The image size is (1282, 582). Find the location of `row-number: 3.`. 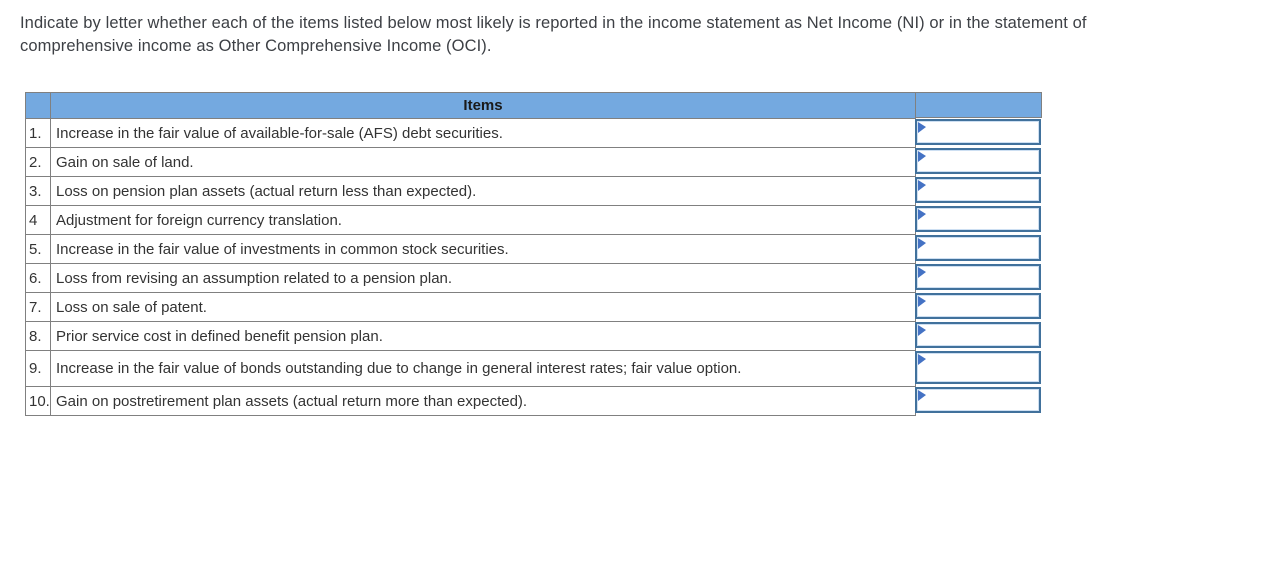

row-number: 3. is located at coordinates (38, 191).